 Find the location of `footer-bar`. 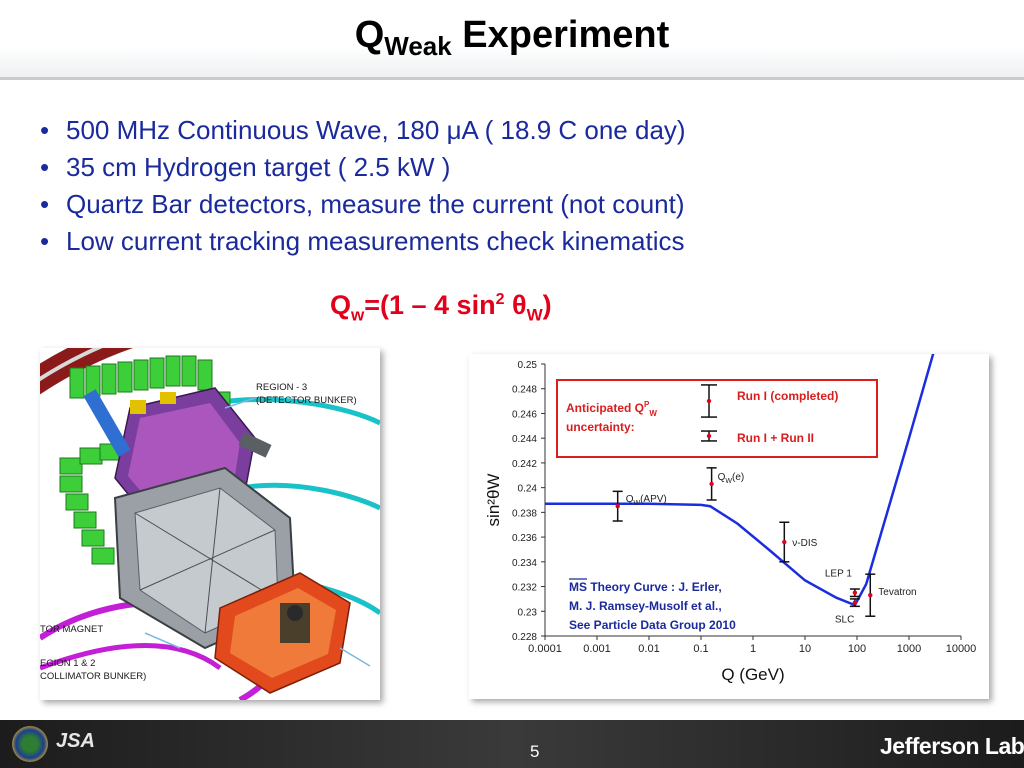

footer-bar is located at coordinates (512, 744).